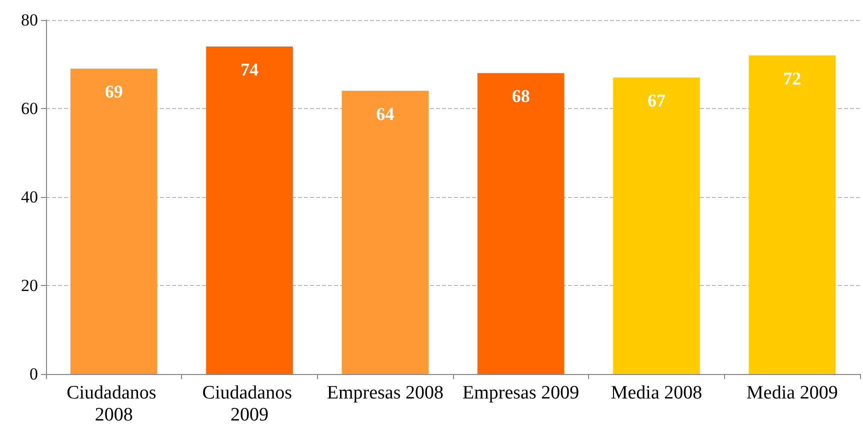 This screenshot has width=863, height=446. I want to click on x-tick-label: Ciudadanos 2008, so click(114, 404).